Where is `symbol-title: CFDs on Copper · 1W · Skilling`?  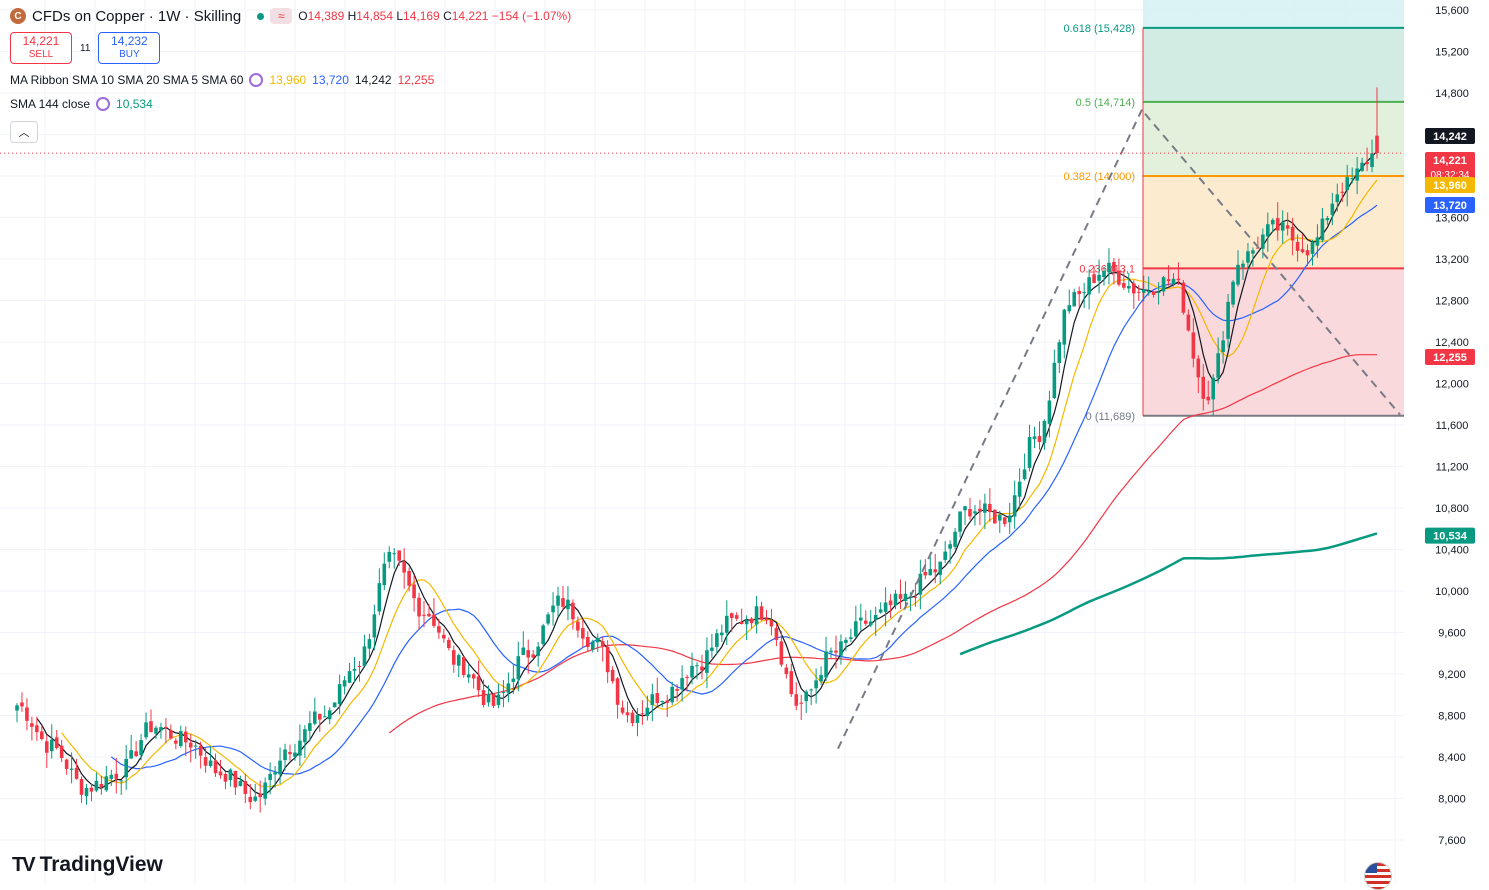
symbol-title: CFDs on Copper · 1W · Skilling is located at coordinates (137, 16).